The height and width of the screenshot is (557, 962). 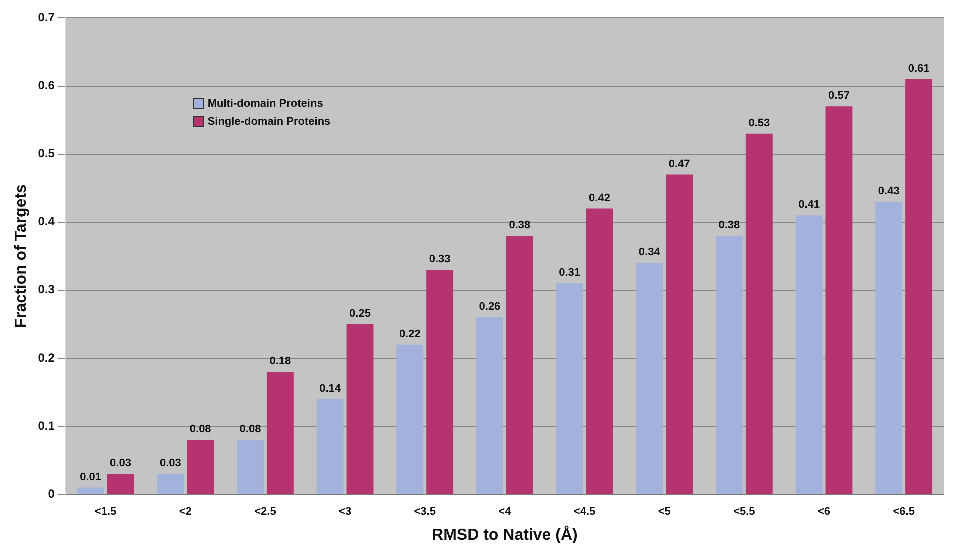 I want to click on data-label: 0.31, so click(x=570, y=273).